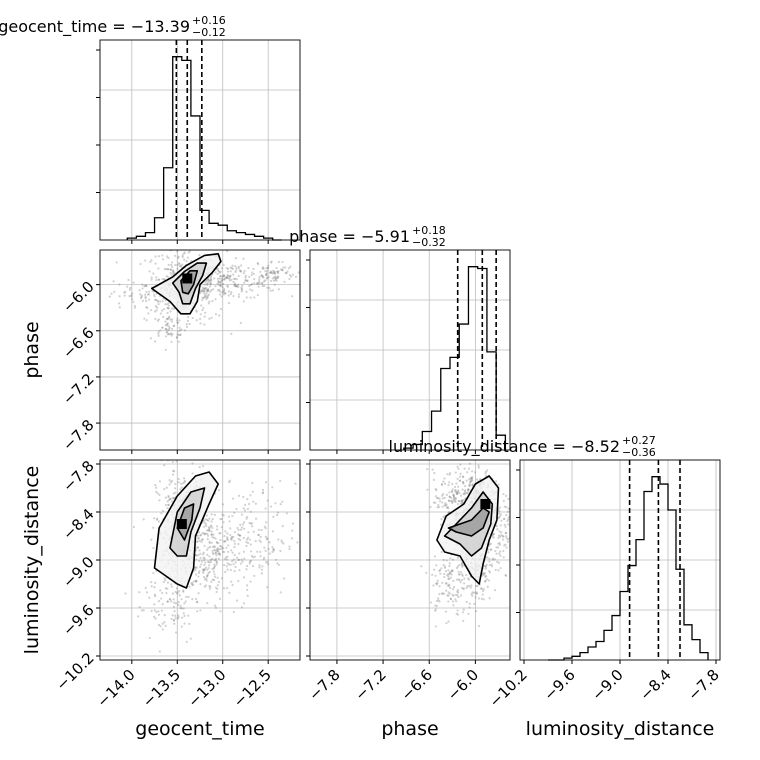  I want to click on panel-title-phase: phase = −5.91 +0.18−0.32, so click(367, 236).